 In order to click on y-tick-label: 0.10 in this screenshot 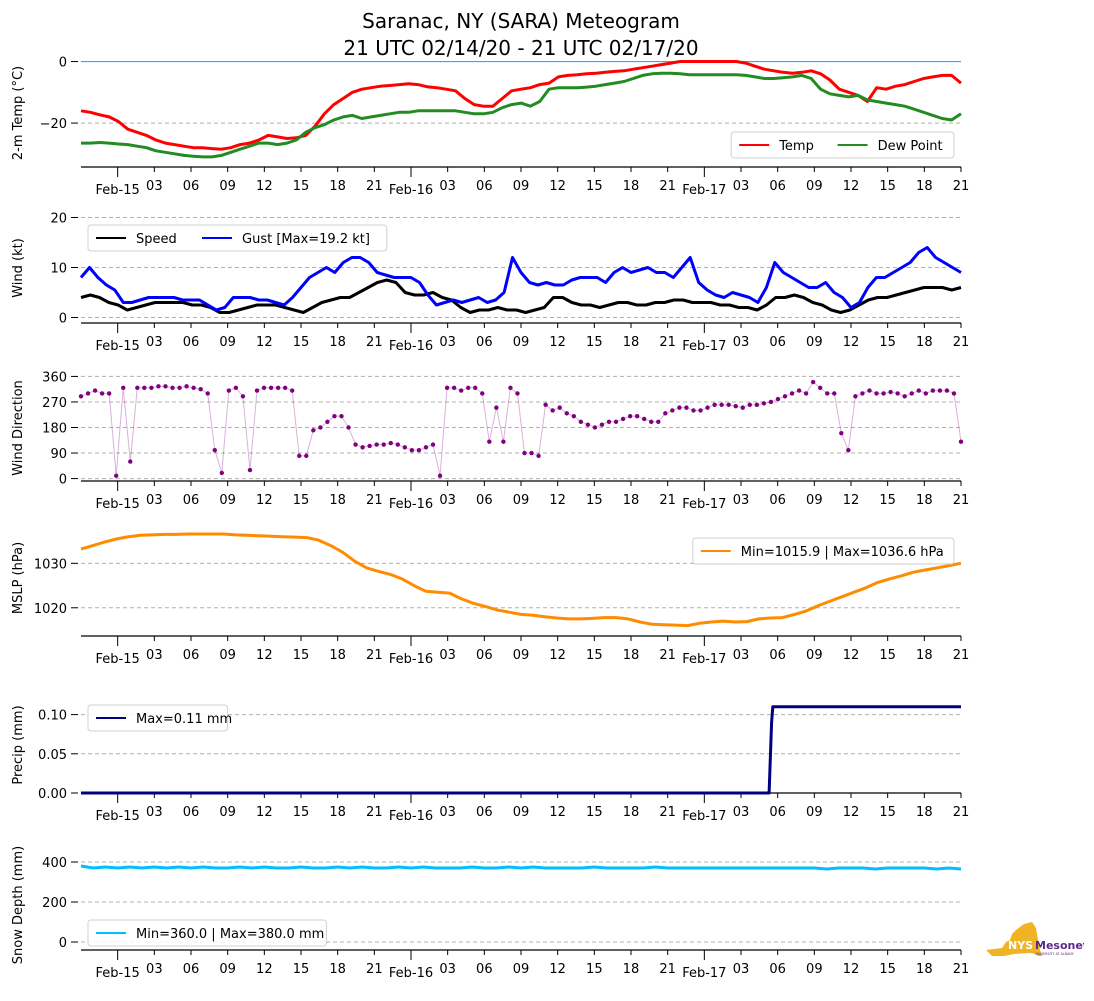, I will do `click(52, 716)`.